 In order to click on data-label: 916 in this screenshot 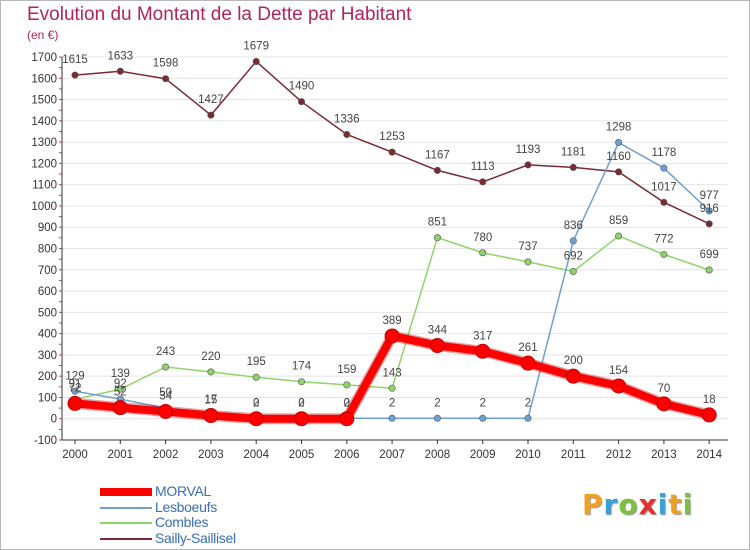, I will do `click(709, 209)`.